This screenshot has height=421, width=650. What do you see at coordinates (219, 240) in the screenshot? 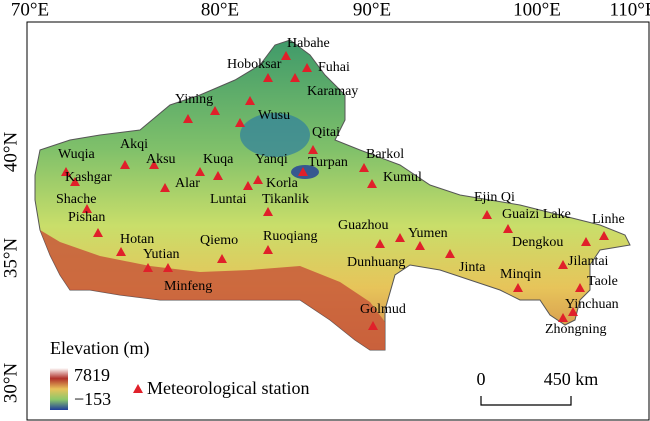
I see `station-label: Qiemo` at bounding box center [219, 240].